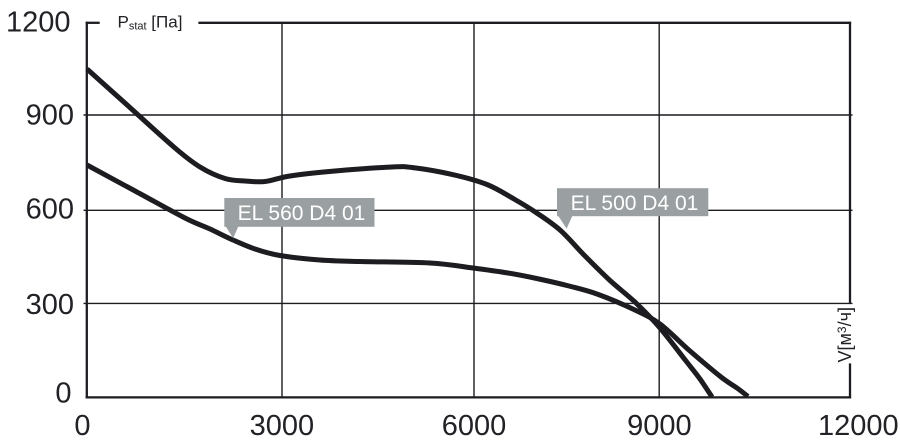 This screenshot has height=442, width=900. What do you see at coordinates (845, 334) in the screenshot?
I see `svg-text: V[м3/ч]` at bounding box center [845, 334].